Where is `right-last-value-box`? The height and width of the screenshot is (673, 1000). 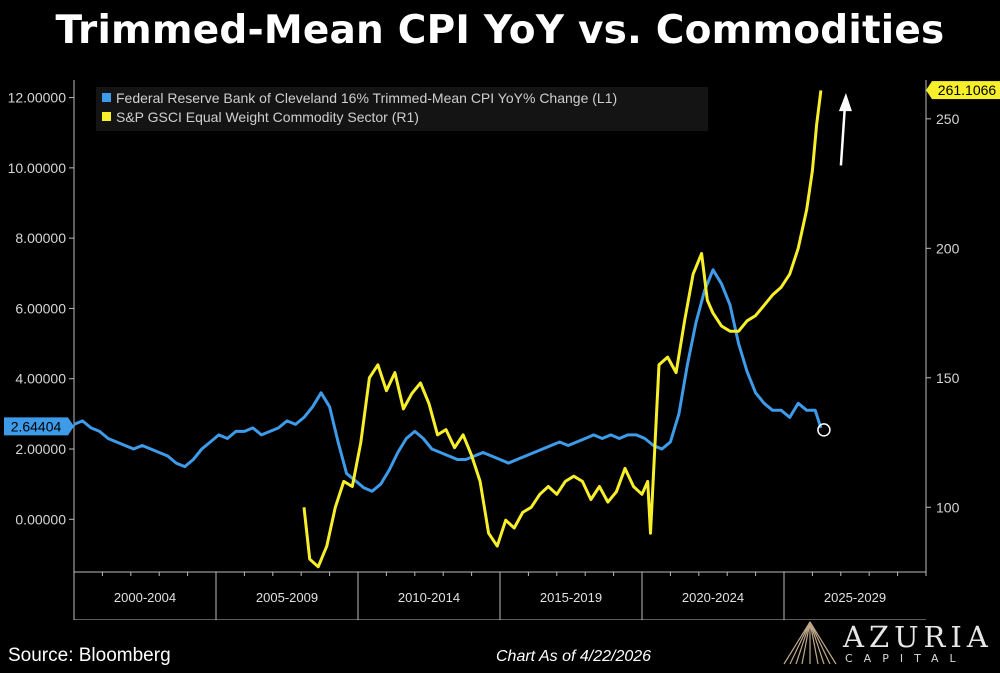 right-last-value-box is located at coordinates (966, 90).